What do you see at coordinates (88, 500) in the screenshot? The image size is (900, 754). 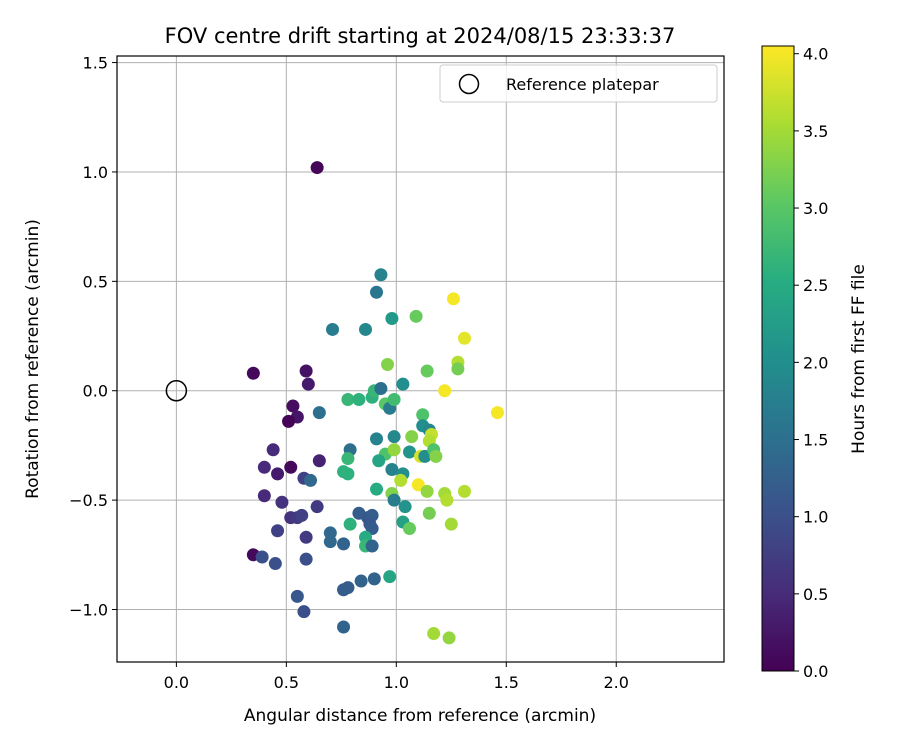 I see `y-tick-label: −0.5` at bounding box center [88, 500].